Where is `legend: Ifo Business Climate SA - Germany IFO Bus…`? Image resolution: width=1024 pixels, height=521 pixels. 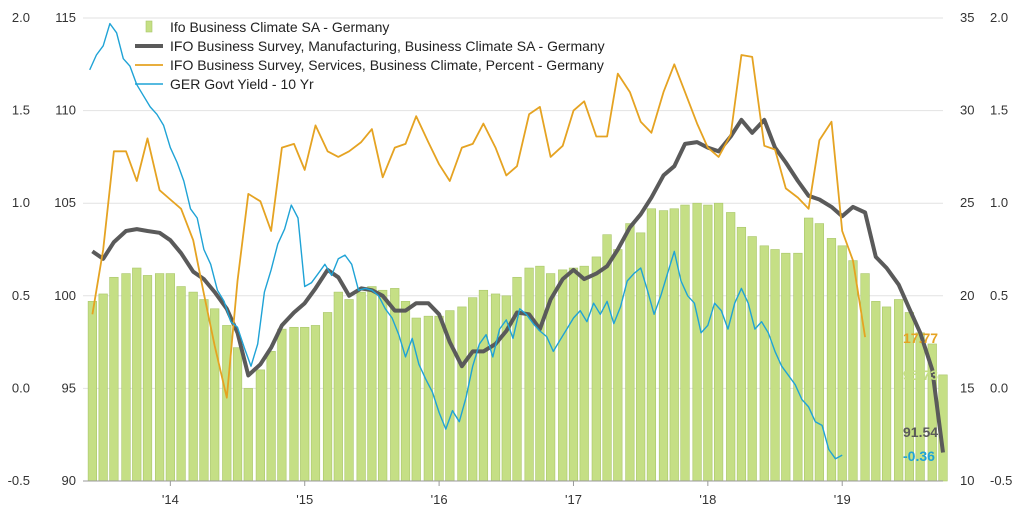 legend: Ifo Business Climate SA - Germany IFO Bus… is located at coordinates (370, 55).